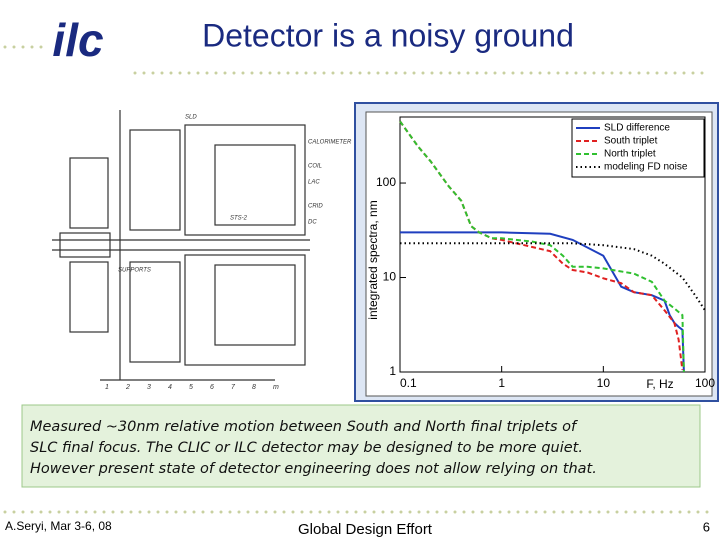 The height and width of the screenshot is (540, 720). What do you see at coordinates (191, 118) in the screenshot?
I see `drawing-label: SLD` at bounding box center [191, 118].